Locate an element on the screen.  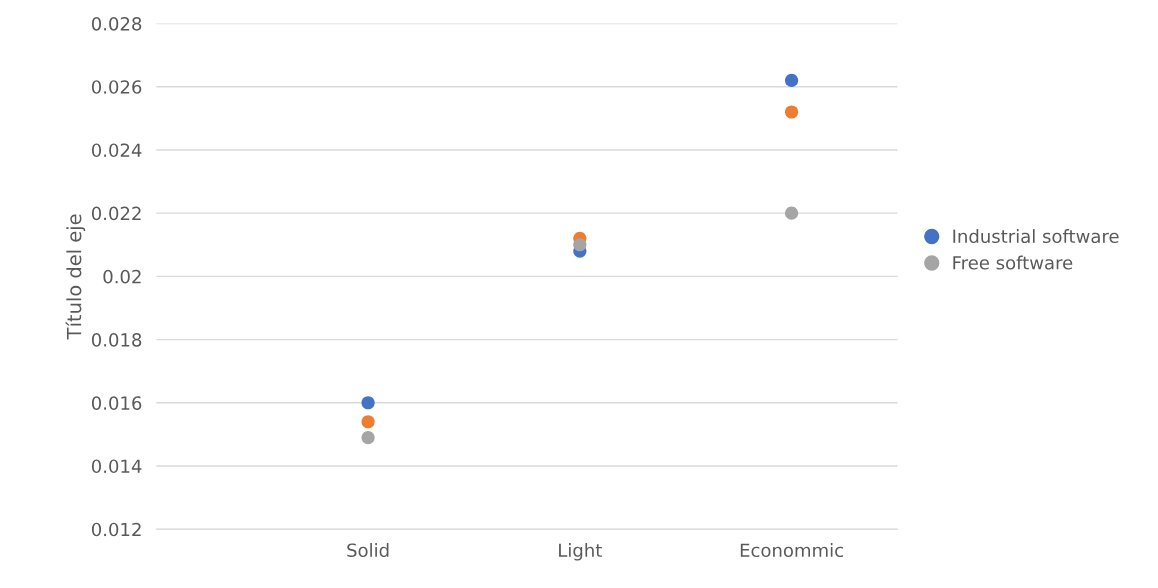
y-axis-title: Título del eje is located at coordinates (75, 277).